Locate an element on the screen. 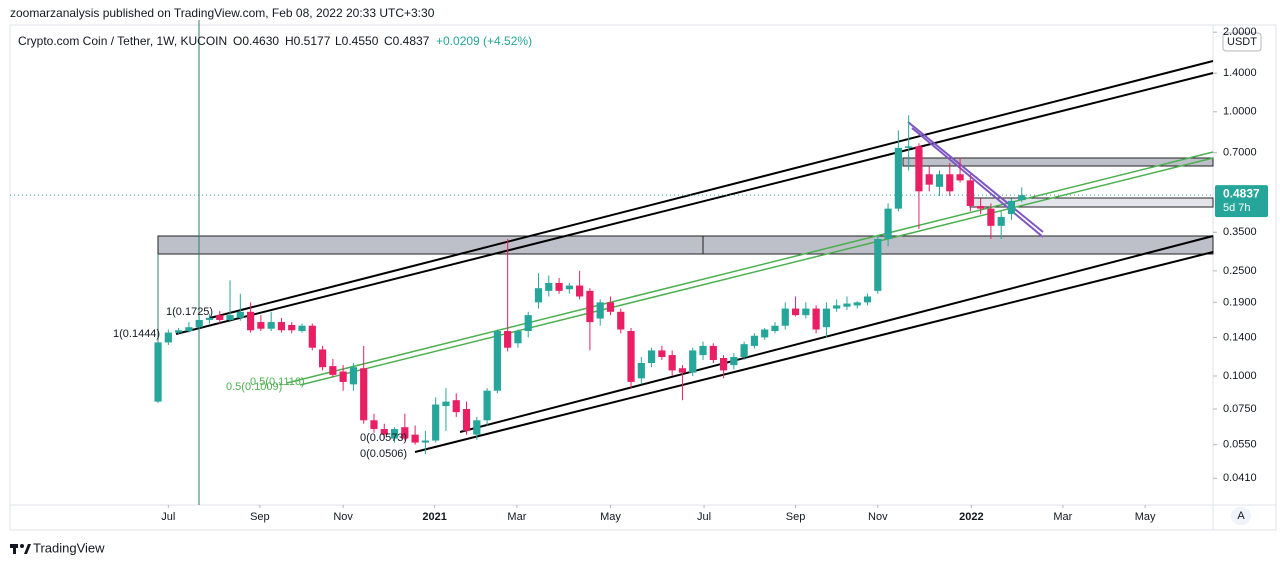 This screenshot has width=1280, height=571. price-label: 0.4837 is located at coordinates (1241, 193).